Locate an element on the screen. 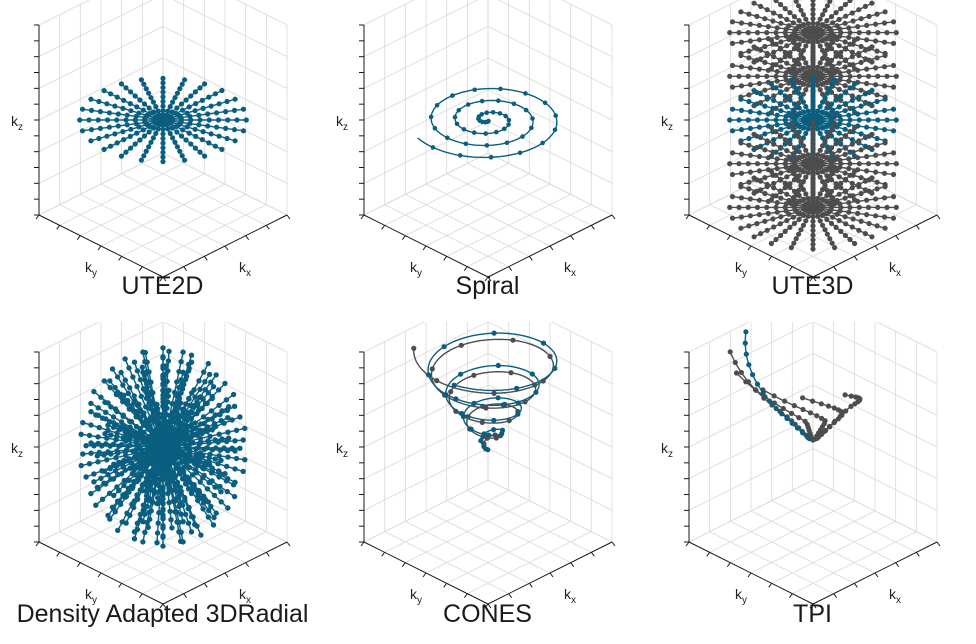  grid-line is located at coordinates (389, 13).